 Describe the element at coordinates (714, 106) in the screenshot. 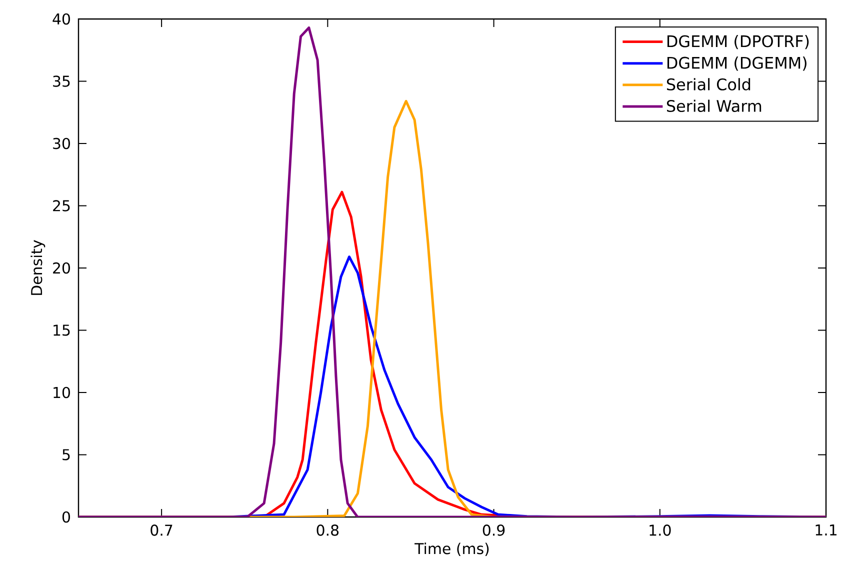

I see `legend-label: Serial Warm` at that location.